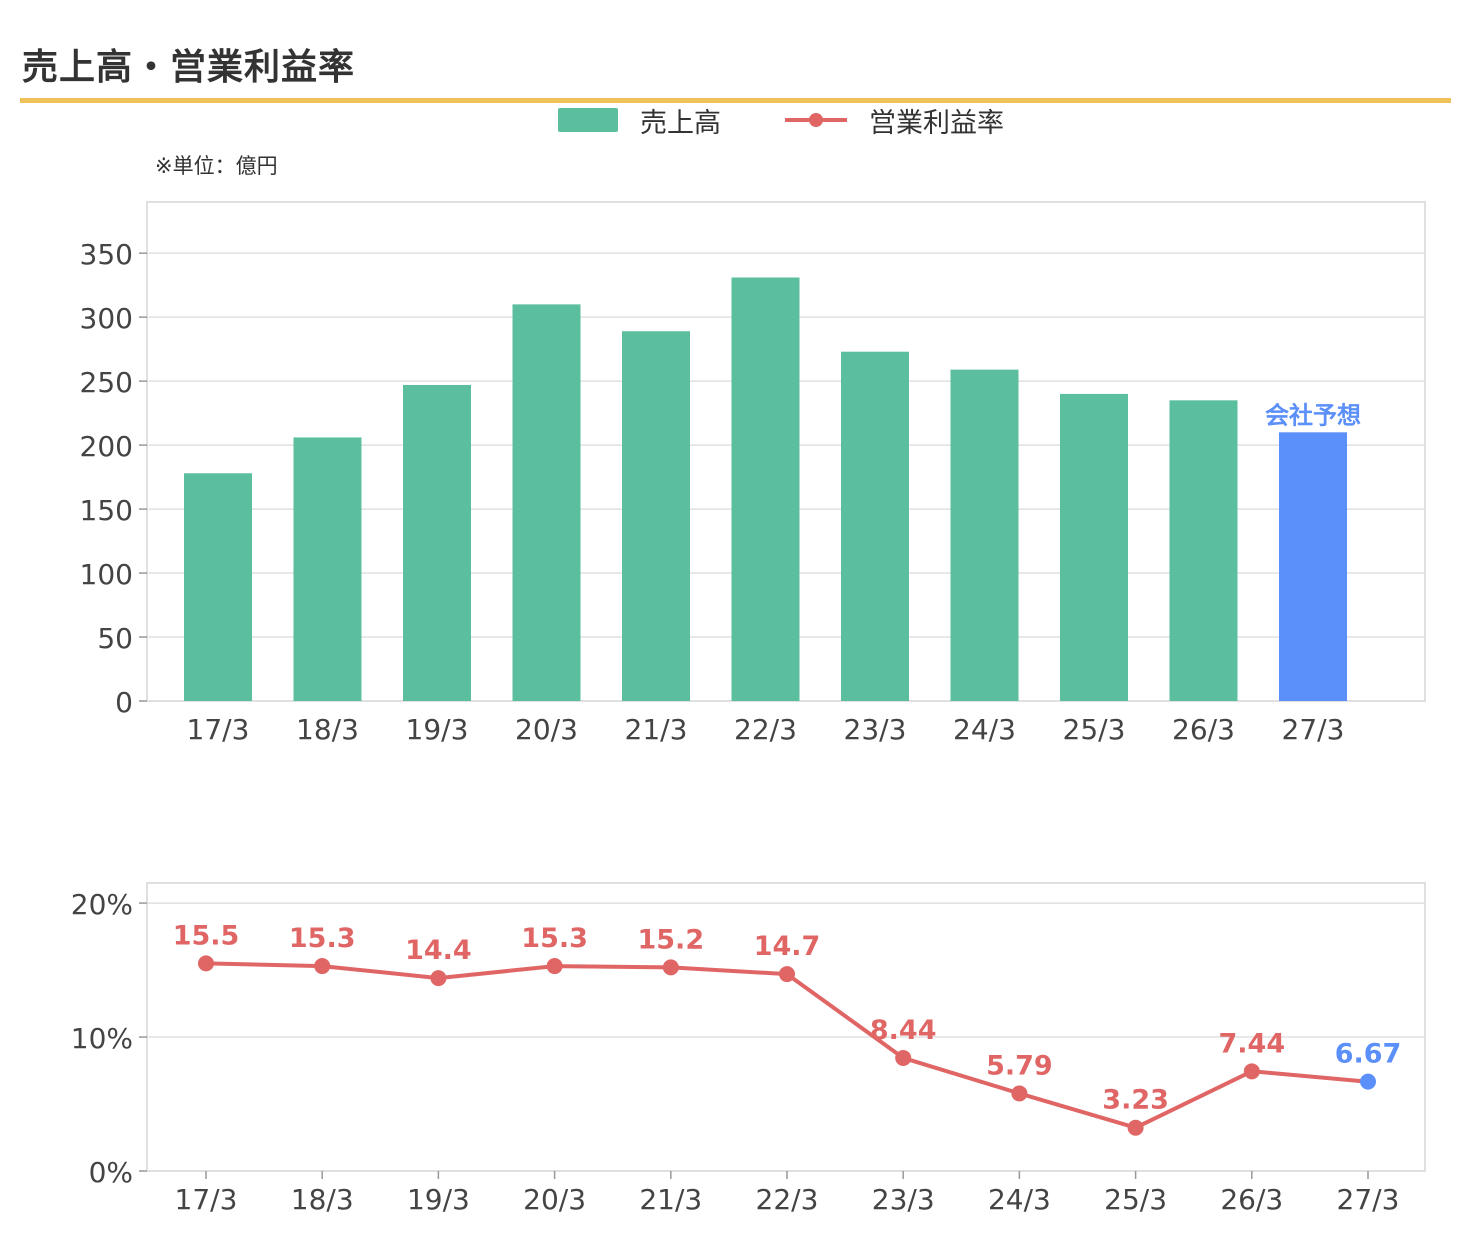 The image size is (1470, 1260). Describe the element at coordinates (111, 1172) in the screenshot. I see `y-tick-label: 0%` at that location.